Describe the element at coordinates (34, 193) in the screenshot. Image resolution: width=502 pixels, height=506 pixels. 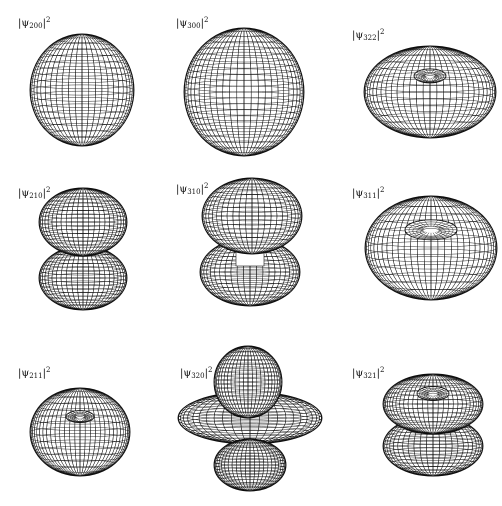
I see `panel-label-210: |ψ210|2` at that location.